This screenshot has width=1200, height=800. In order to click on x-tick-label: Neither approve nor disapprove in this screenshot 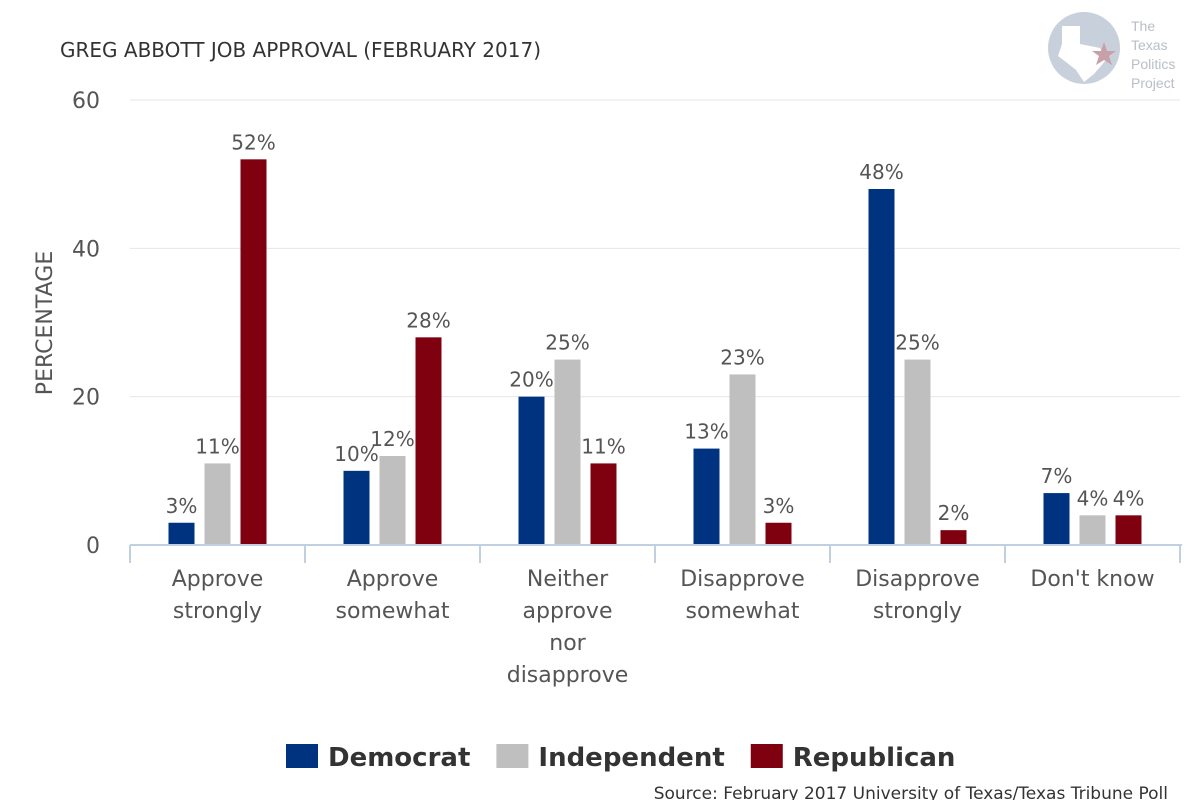, I will do `click(568, 627)`.